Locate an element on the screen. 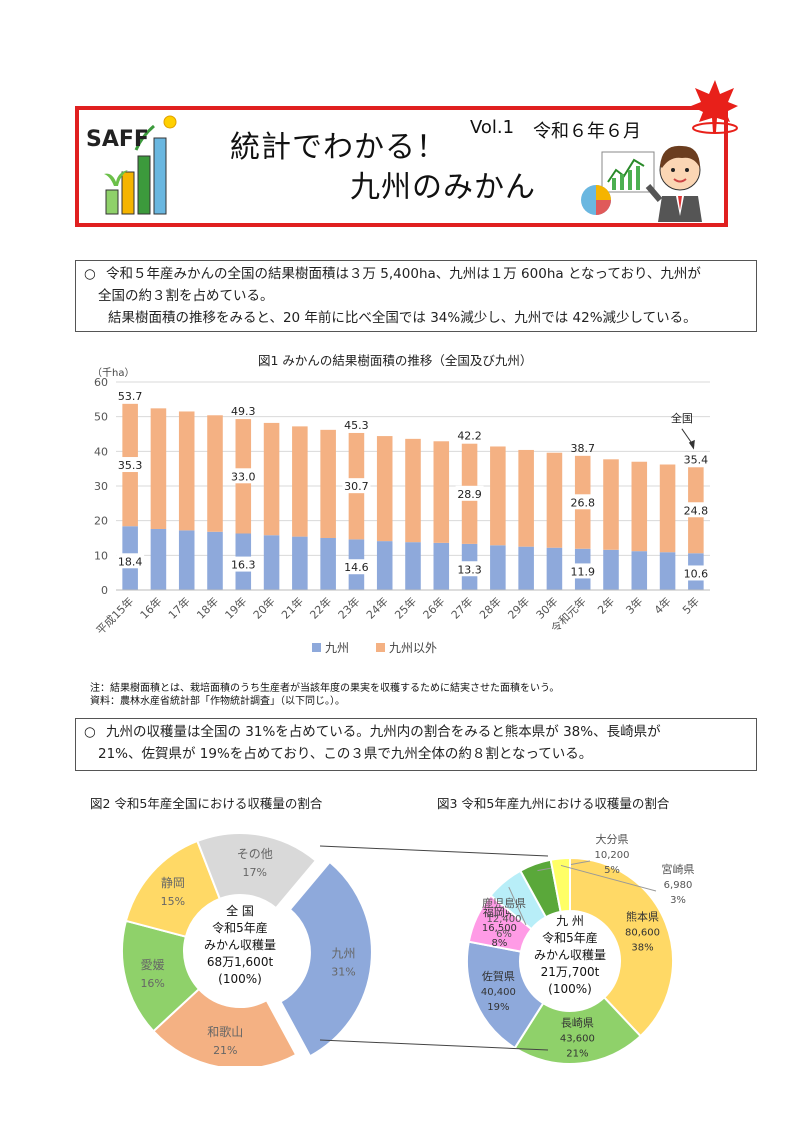 The height and width of the screenshot is (1123, 794). title-line2: 九州のみかん is located at coordinates (443, 187).